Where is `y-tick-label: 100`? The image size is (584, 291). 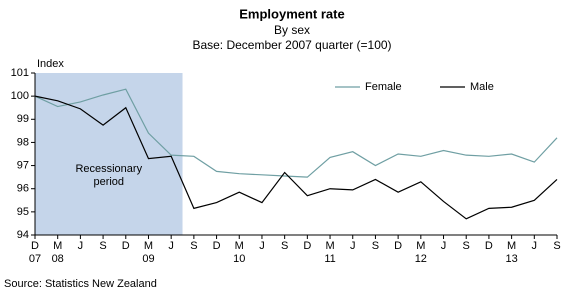
y-tick-label: 100 is located at coordinates (20, 96).